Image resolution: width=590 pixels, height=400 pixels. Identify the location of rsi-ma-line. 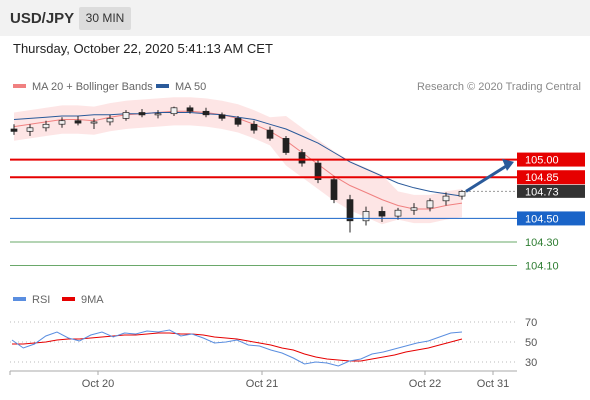
(237, 347).